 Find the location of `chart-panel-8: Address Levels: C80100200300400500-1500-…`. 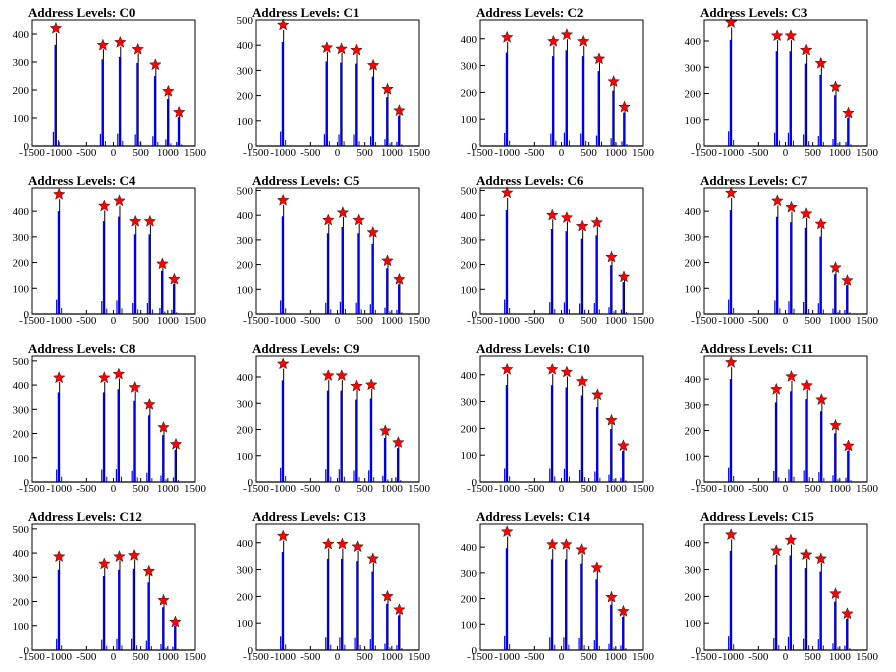

chart-panel-8: Address Levels: C80100200300400500-1500-… is located at coordinates (110, 418).